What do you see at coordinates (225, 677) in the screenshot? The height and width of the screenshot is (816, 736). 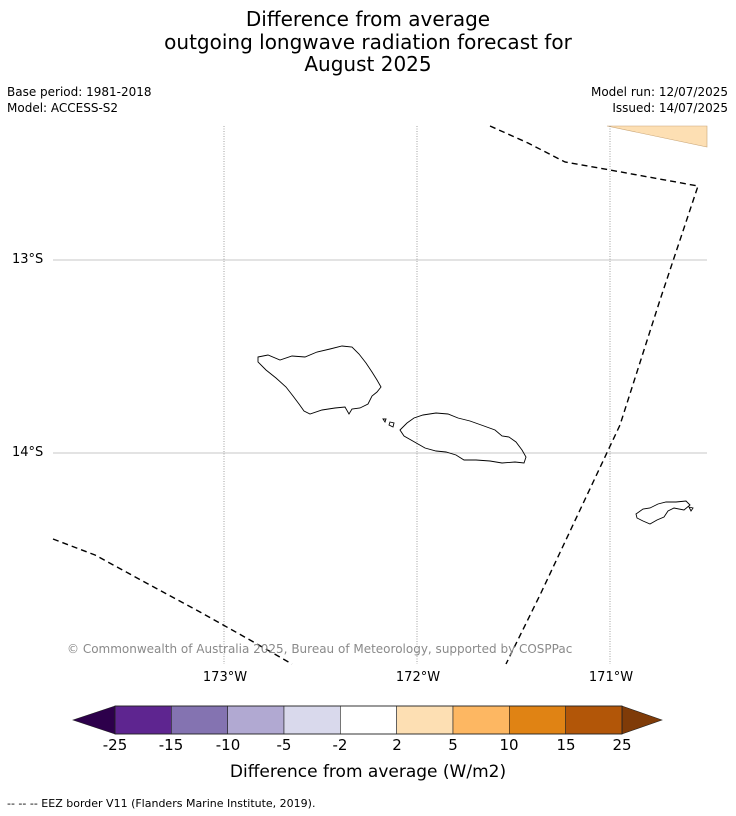 I see `lon-label-173w: 173°W` at bounding box center [225, 677].